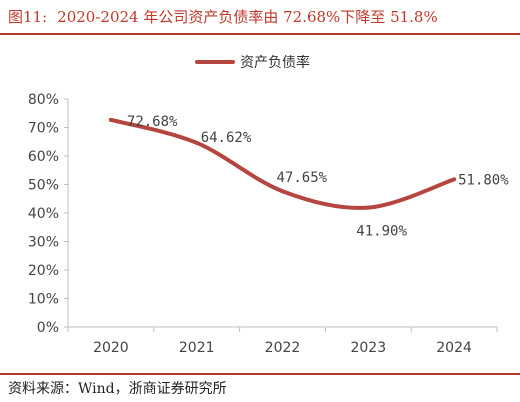 This screenshot has height=402, width=520. Describe the element at coordinates (260, 34) in the screenshot. I see `top-rule` at that location.